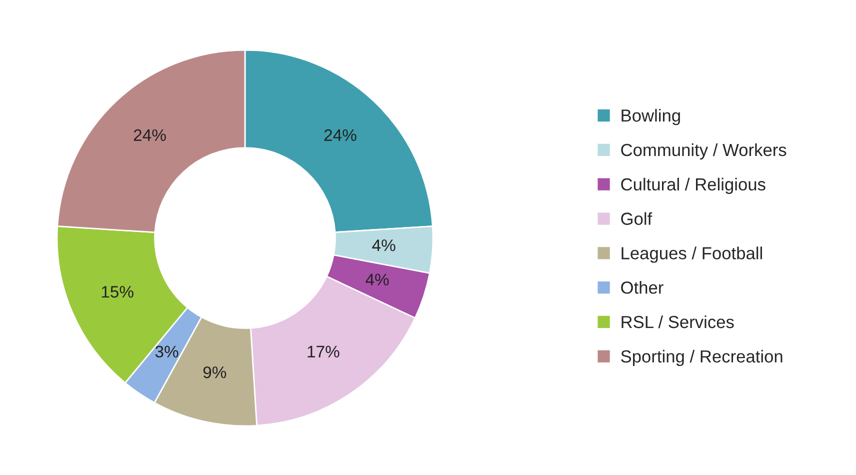  What do you see at coordinates (642, 287) in the screenshot?
I see `legend-label: Other` at bounding box center [642, 287].